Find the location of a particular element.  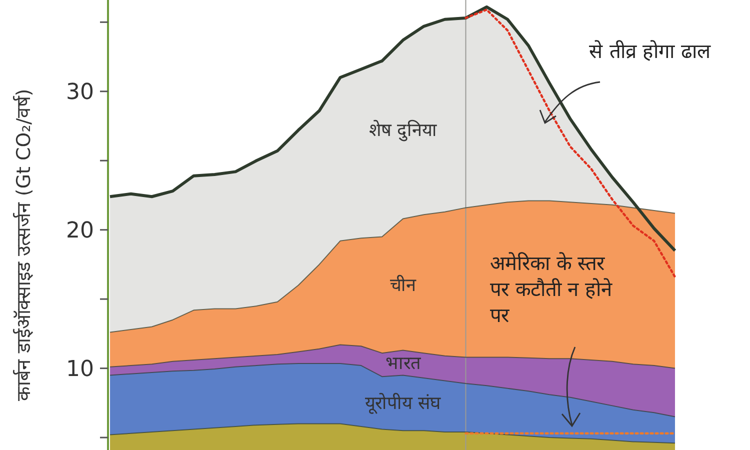

annotation: अमेरिका के स्तर पर कटौती न होने पर is located at coordinates (552, 289).